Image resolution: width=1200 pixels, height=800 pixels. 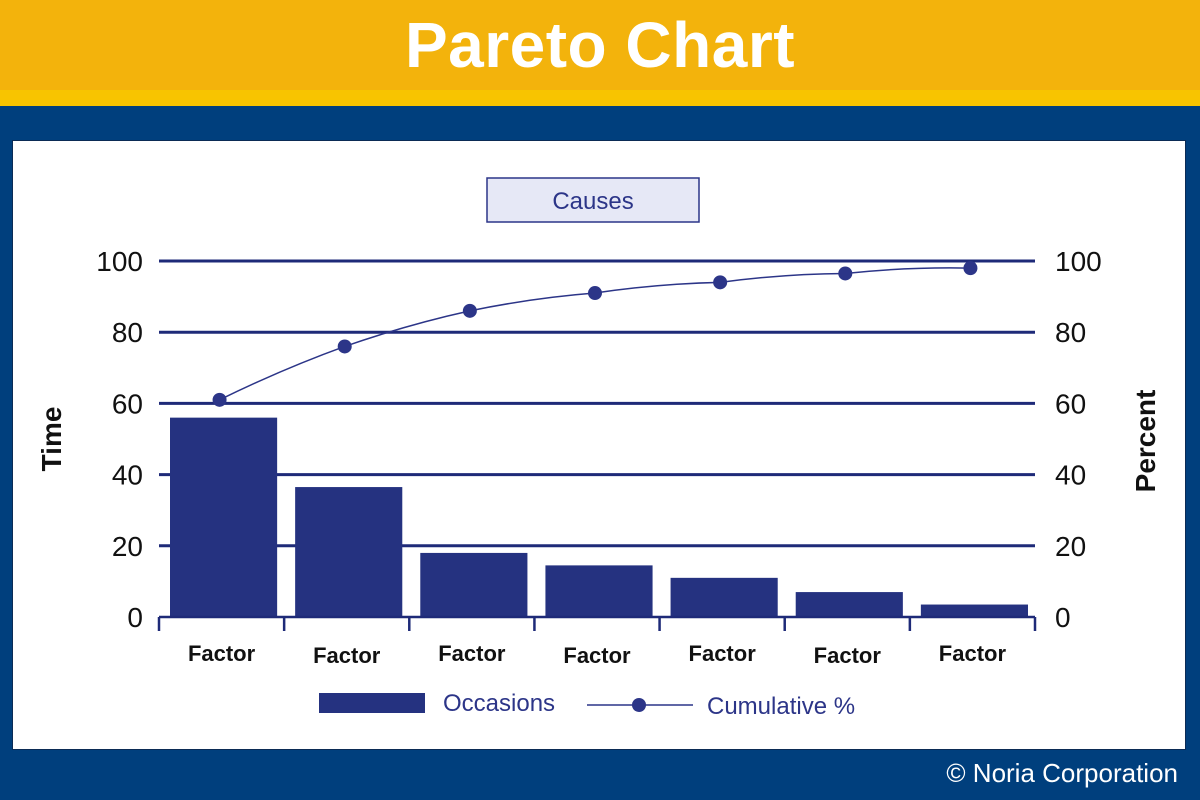 I want to click on page-title: Pareto Chart, so click(x=600, y=45).